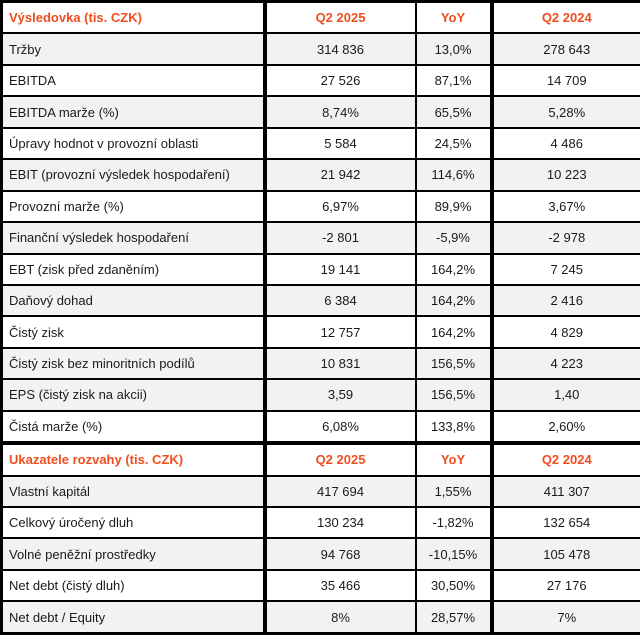 The width and height of the screenshot is (640, 635). What do you see at coordinates (134, 206) in the screenshot?
I see `row-label-cell: Provozní marže (%)` at bounding box center [134, 206].